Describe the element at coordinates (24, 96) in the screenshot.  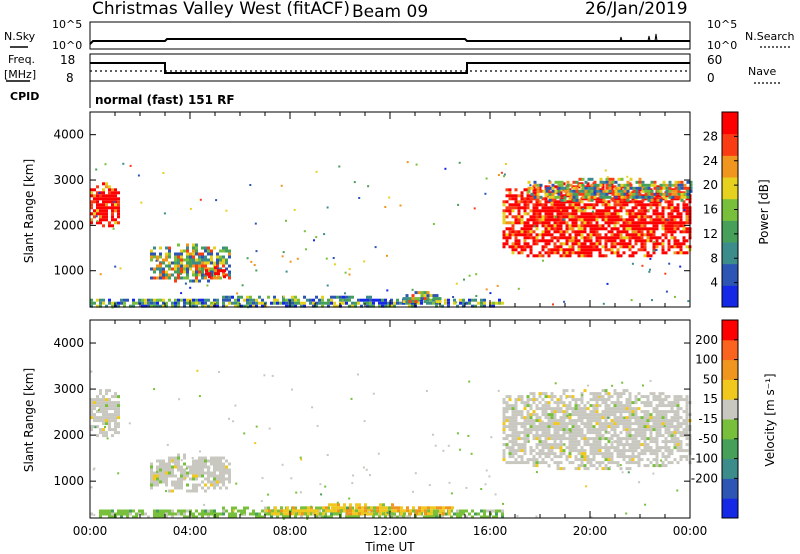
I see `cpid-label: CPID` at that location.